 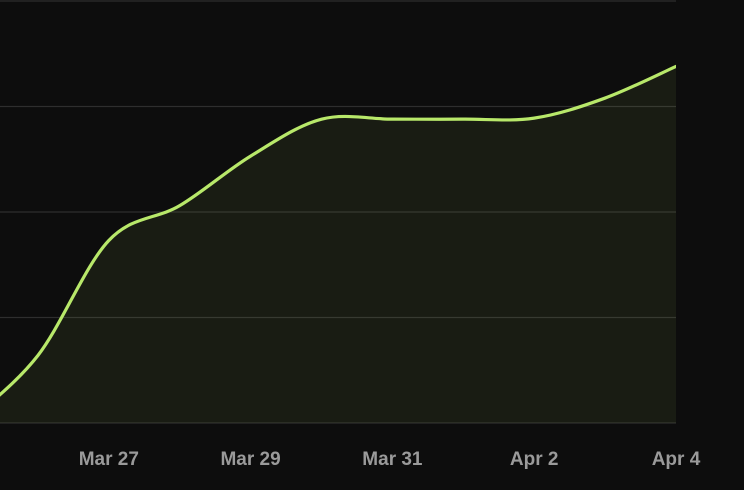 I want to click on x-tick-label: Apr 4, so click(x=676, y=459).